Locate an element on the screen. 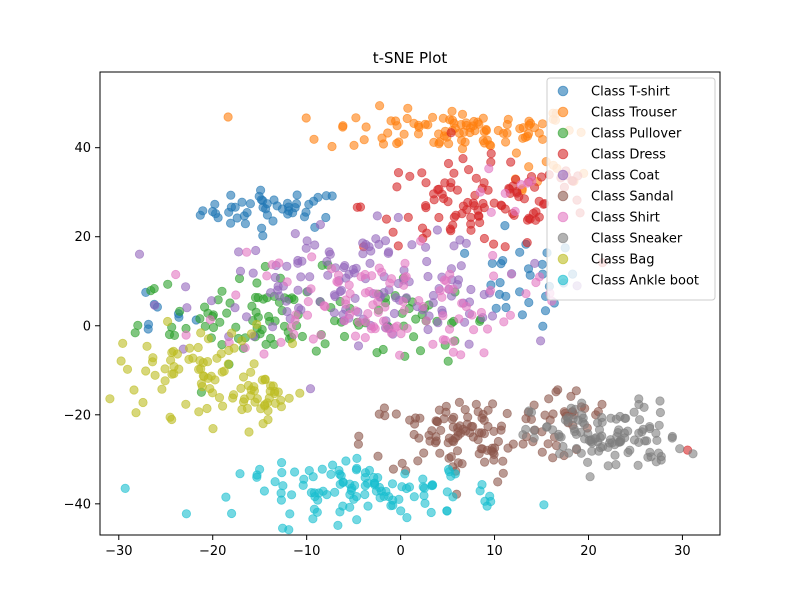  legend-label: Class T-shirt is located at coordinates (630, 92).